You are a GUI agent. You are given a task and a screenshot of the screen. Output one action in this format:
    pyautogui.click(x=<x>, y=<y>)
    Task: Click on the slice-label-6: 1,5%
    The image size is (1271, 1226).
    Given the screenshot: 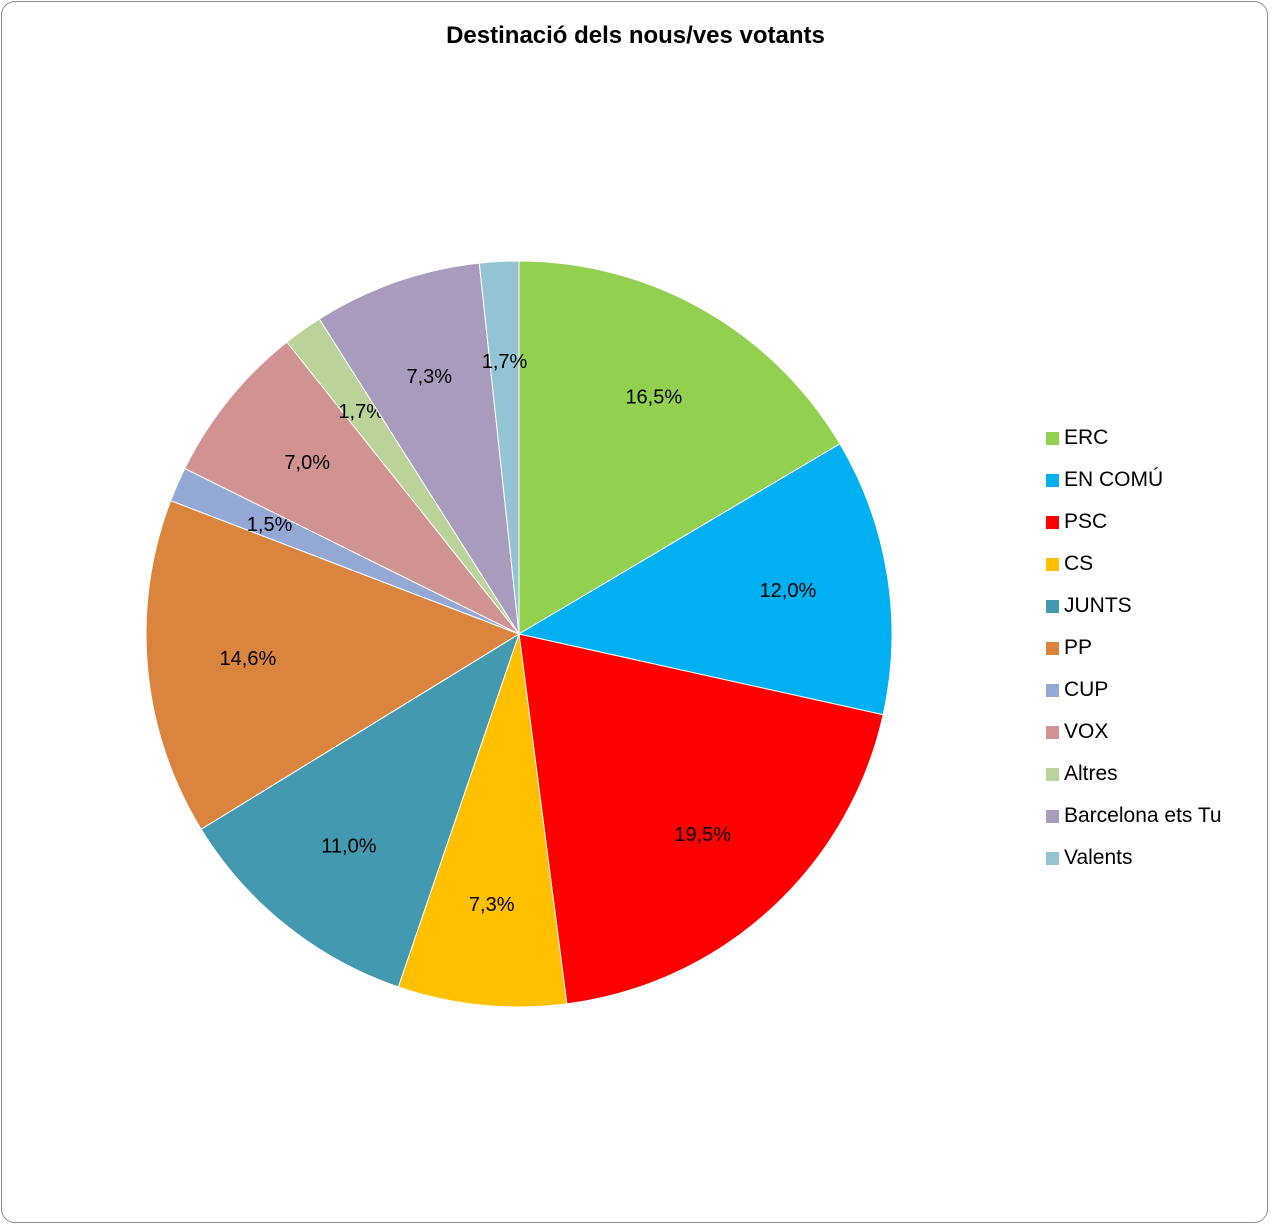 What is the action you would take?
    pyautogui.click(x=270, y=525)
    